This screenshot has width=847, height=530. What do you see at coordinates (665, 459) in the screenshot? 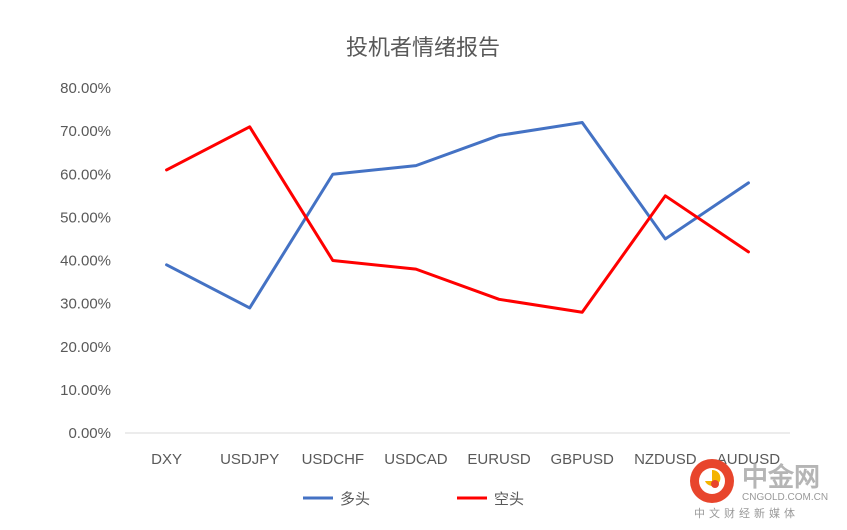
I see `x-tick-label: NZDUSD` at bounding box center [665, 459].